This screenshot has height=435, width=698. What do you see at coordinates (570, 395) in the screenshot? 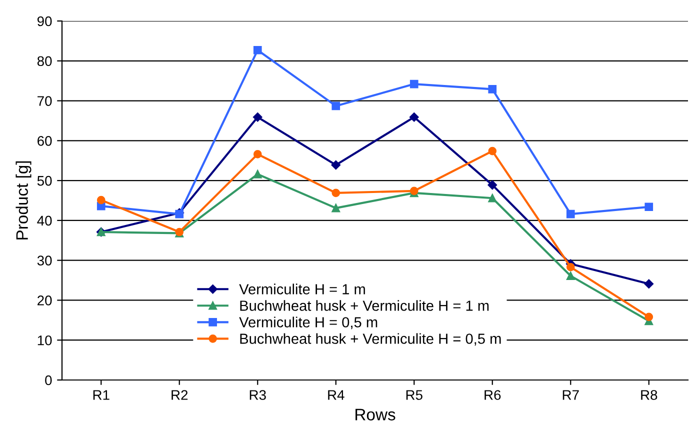
I see `x-tick-label: R7` at bounding box center [570, 395].